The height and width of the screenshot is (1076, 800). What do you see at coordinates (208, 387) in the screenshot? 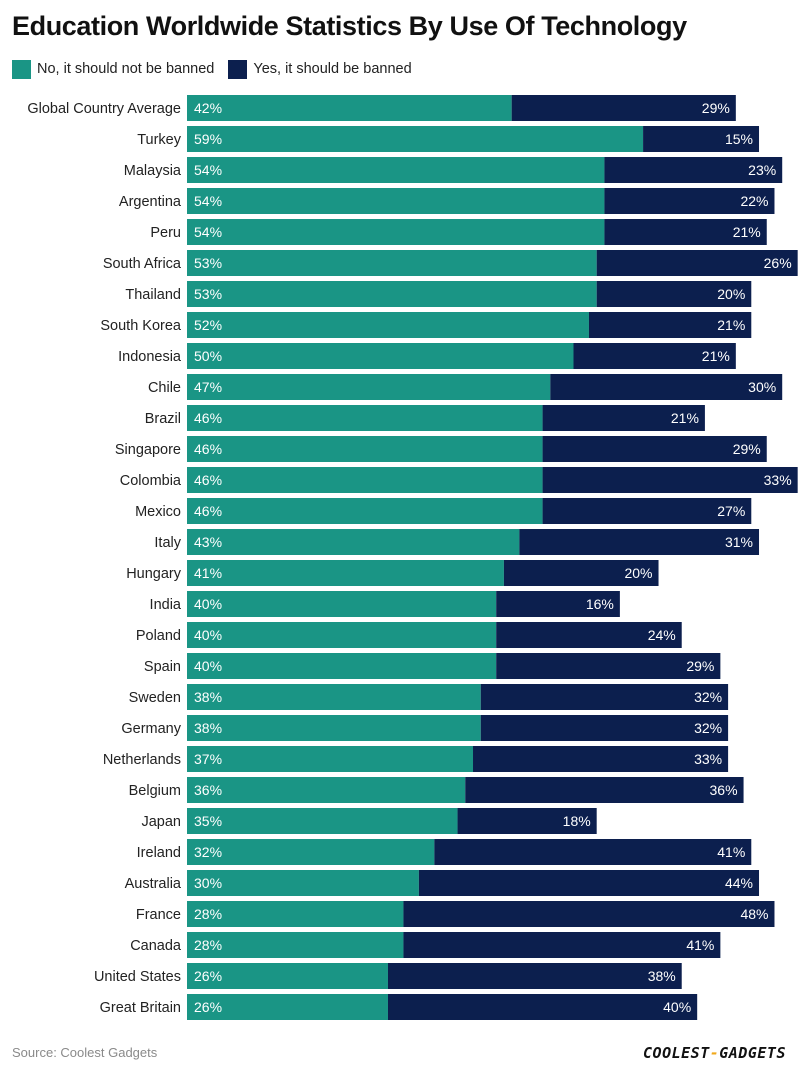
I see `value-label-no-chile: 47%` at bounding box center [208, 387].